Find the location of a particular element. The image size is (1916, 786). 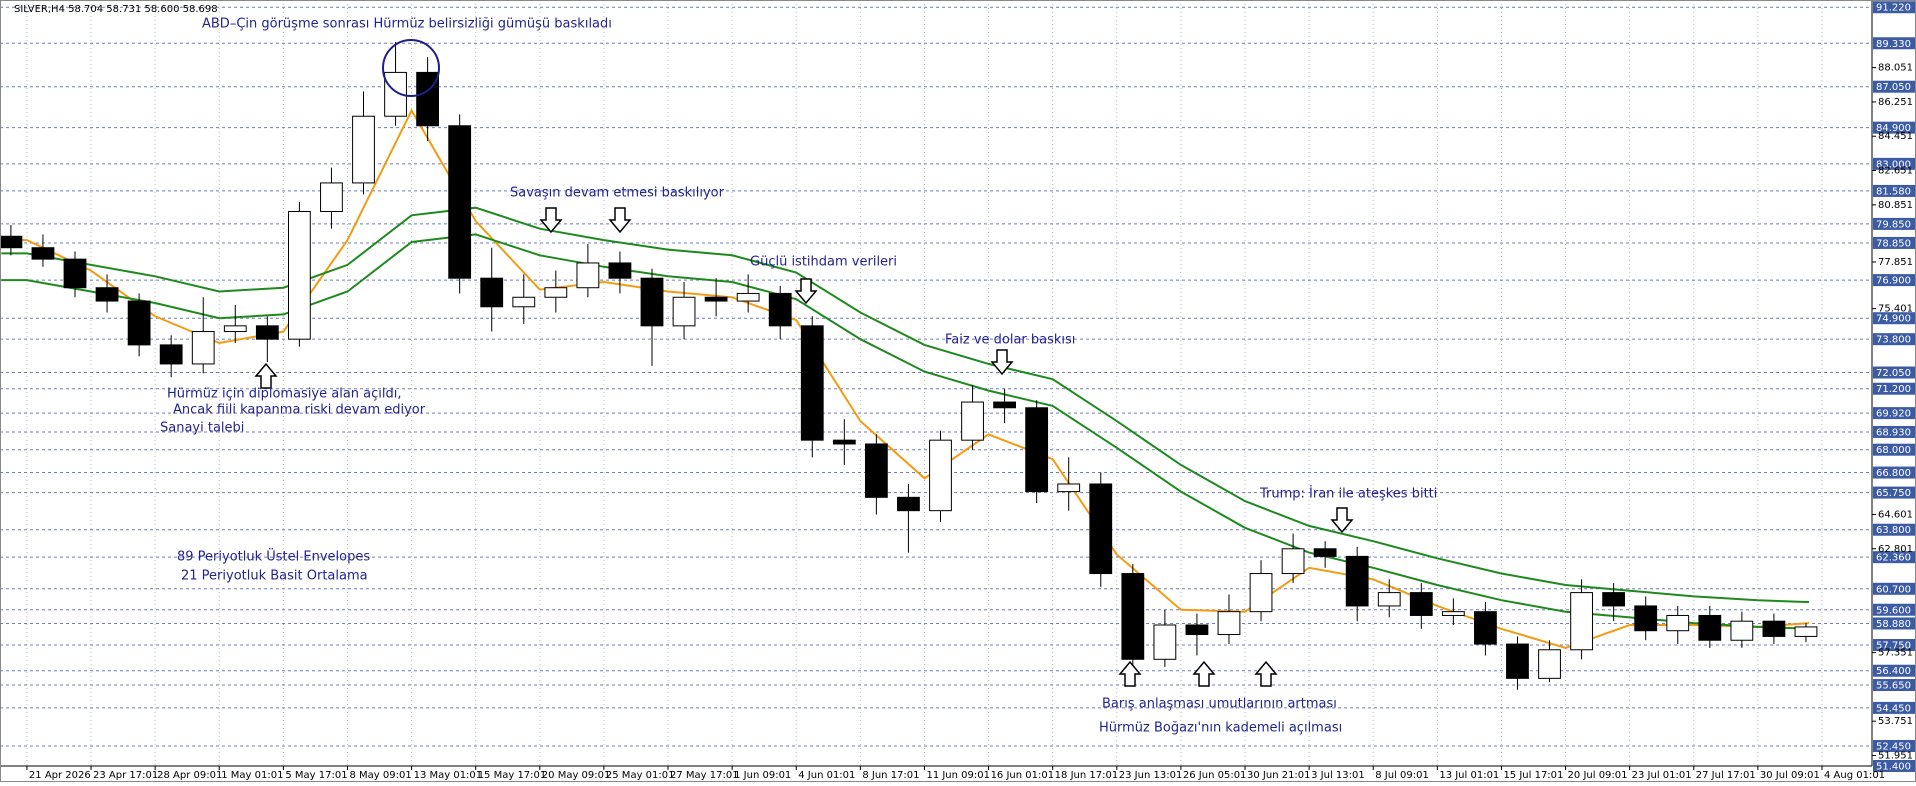

level-label: 84.900 is located at coordinates (1893, 128).